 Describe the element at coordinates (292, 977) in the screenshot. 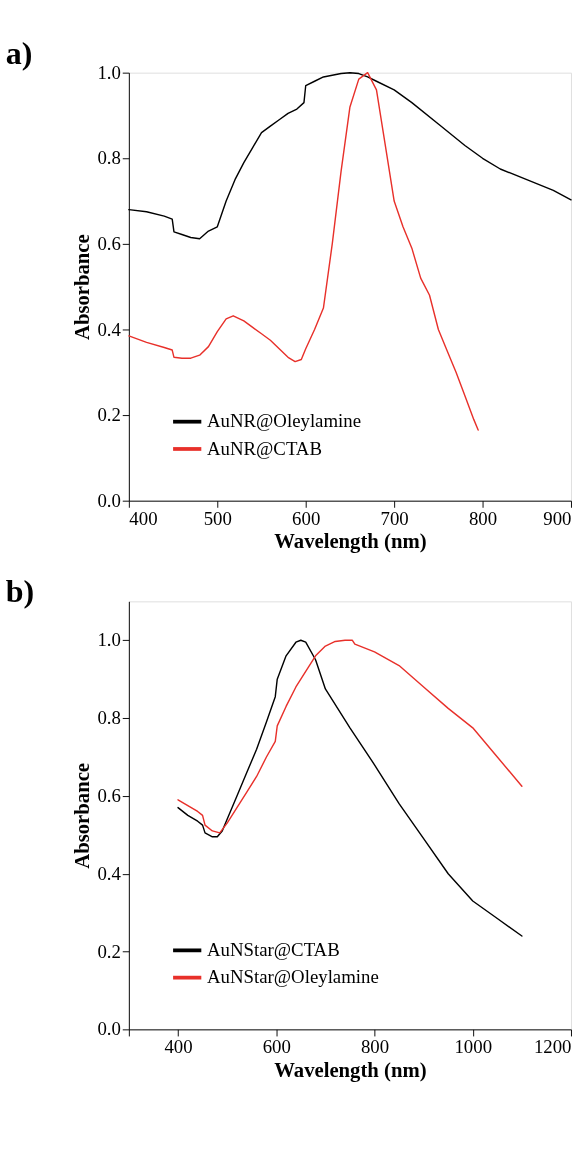

I see `legend-label: AuNStar@Oleylamine` at that location.